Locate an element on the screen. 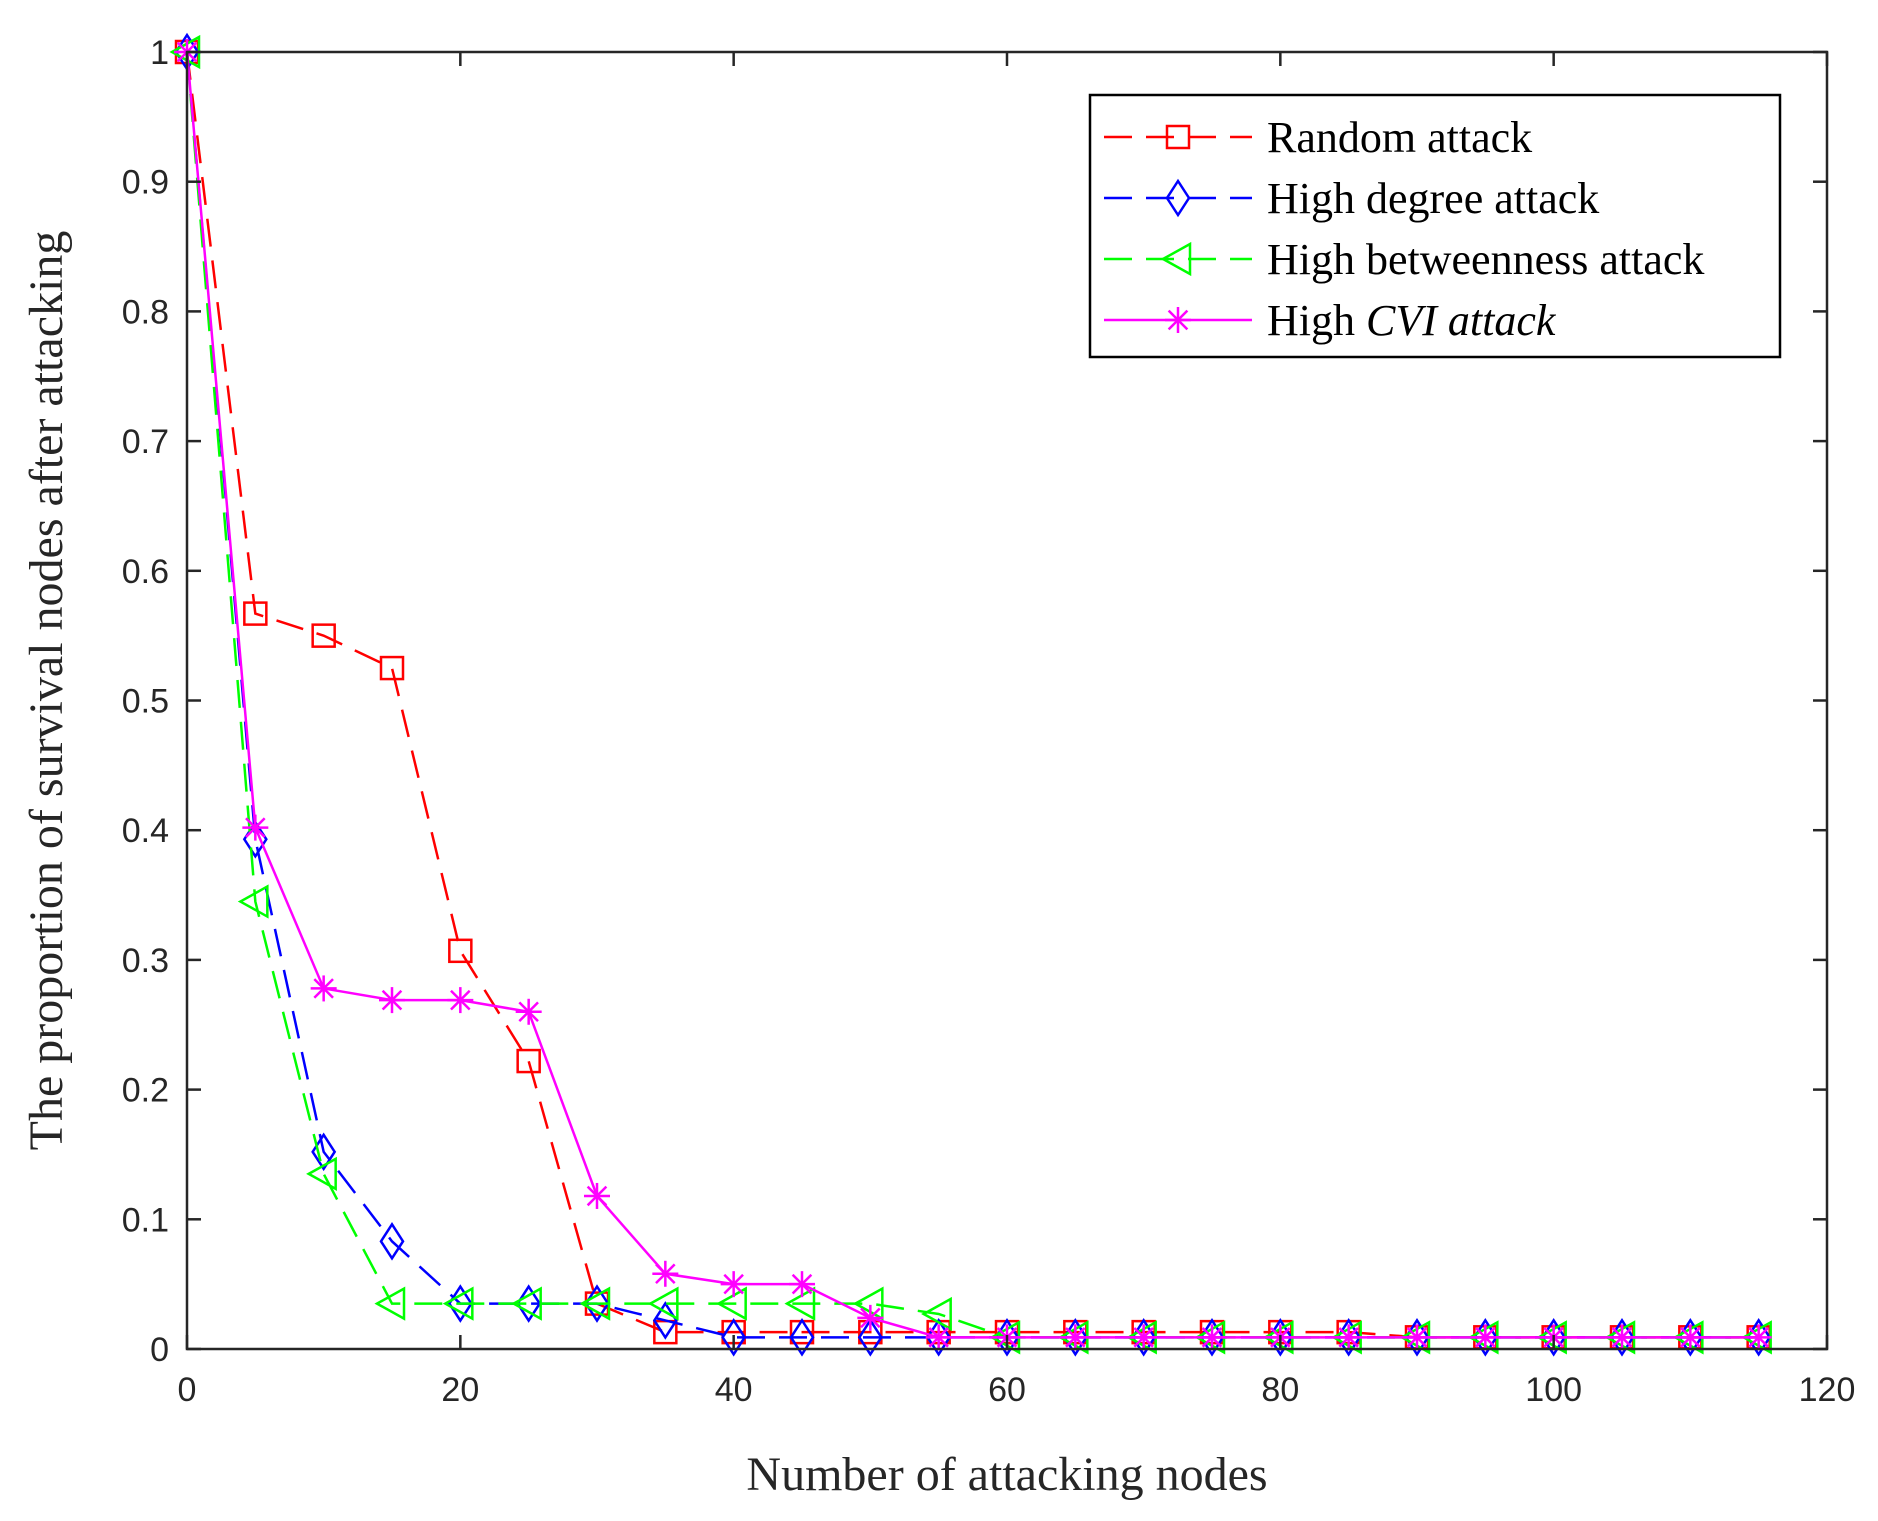 The width and height of the screenshot is (1878, 1521). legend-entry-random-attack: Random attack is located at coordinates (1318, 137).